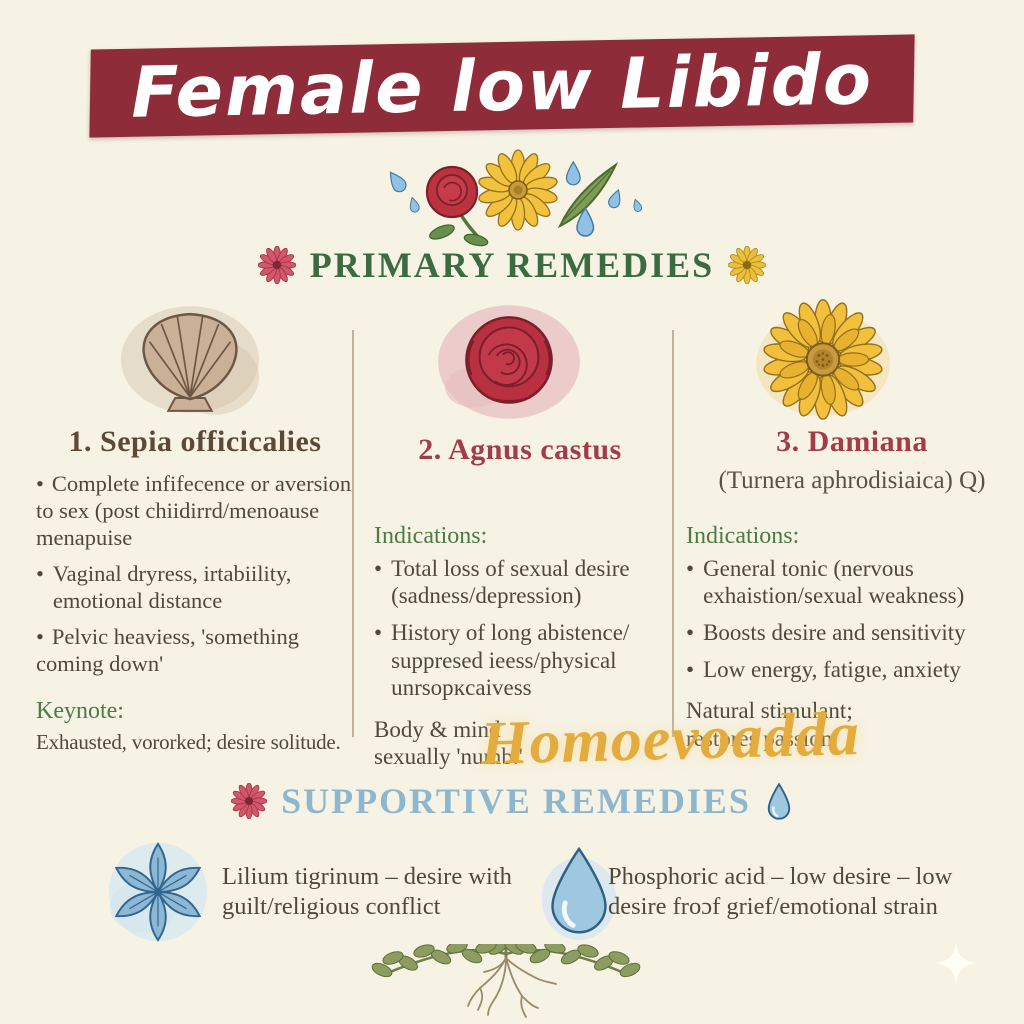 Image resolution: width=1024 pixels, height=1024 pixels. I want to click on sparkle-icon, so click(956, 963).